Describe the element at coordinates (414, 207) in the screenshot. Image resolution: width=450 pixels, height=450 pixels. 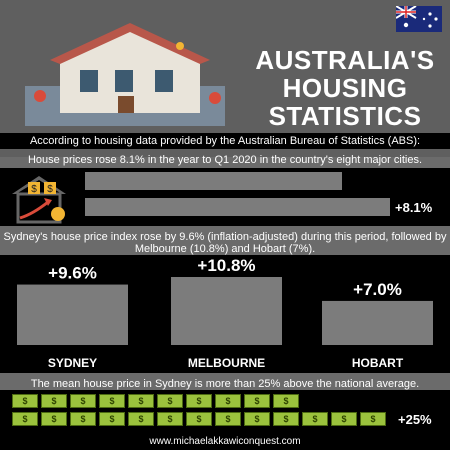
I see `stat1-value-label: +8.1%` at that location.